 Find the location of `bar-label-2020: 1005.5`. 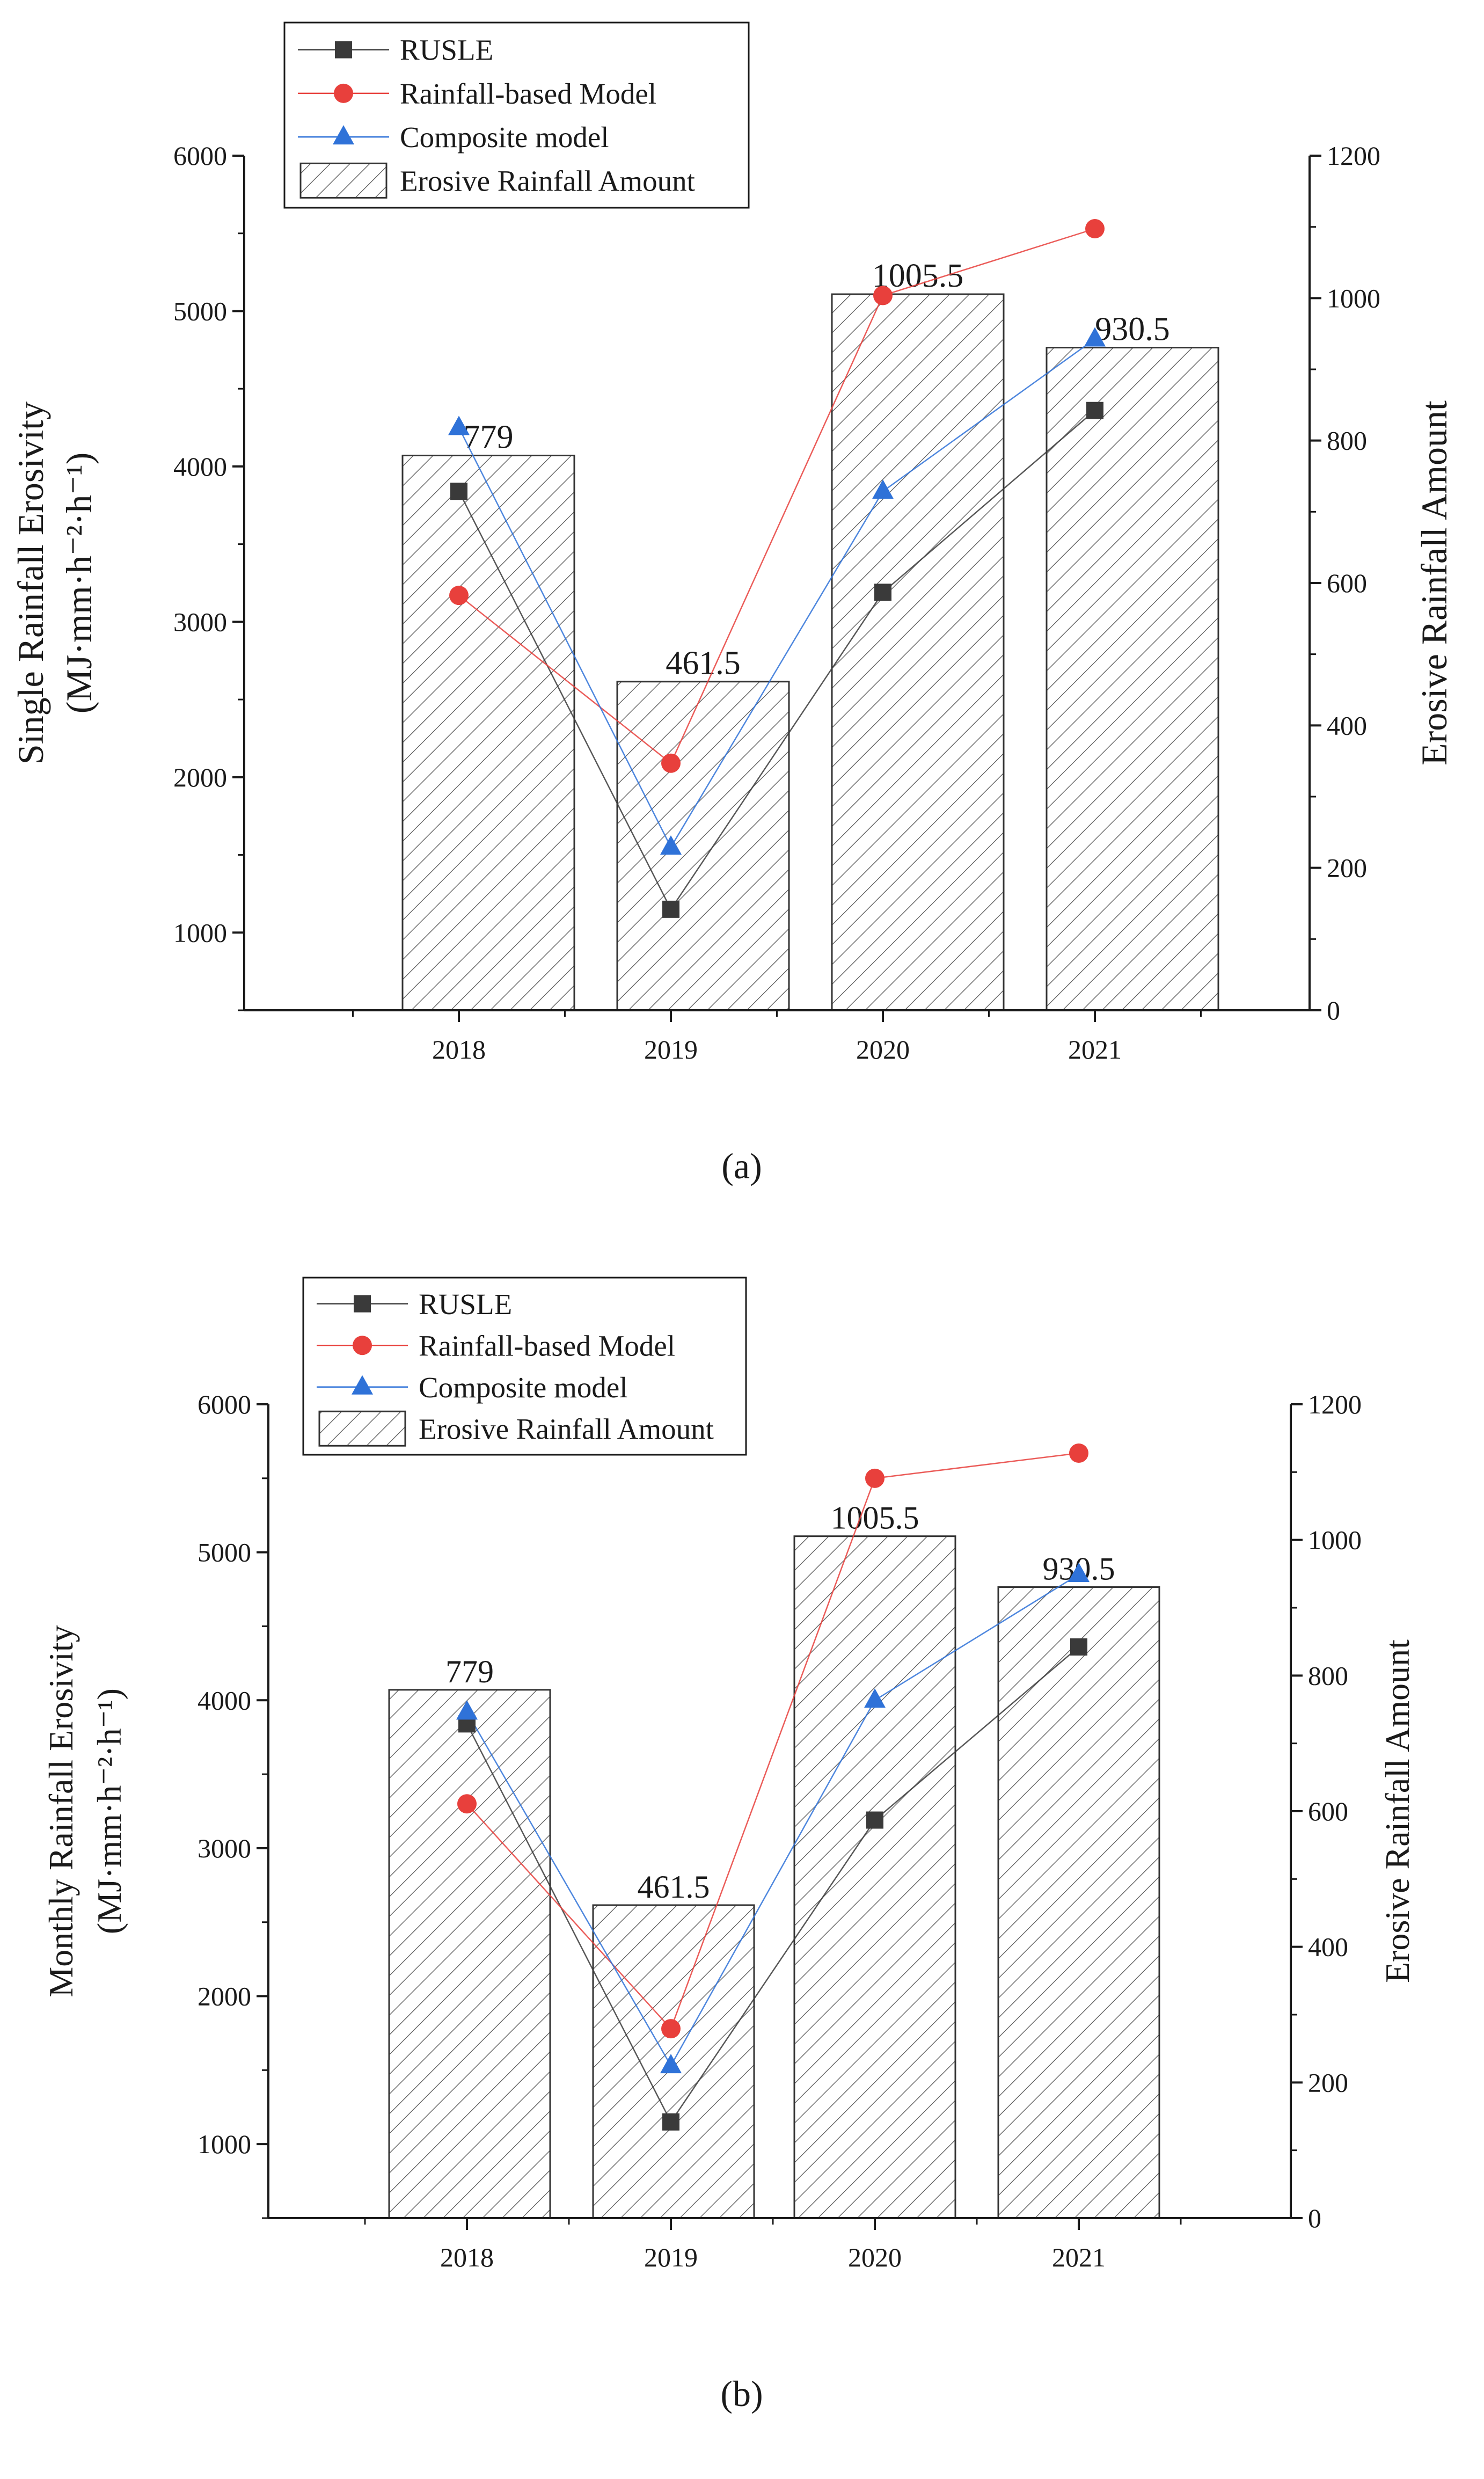

bar-label-2020: 1005.5 is located at coordinates (875, 1518).